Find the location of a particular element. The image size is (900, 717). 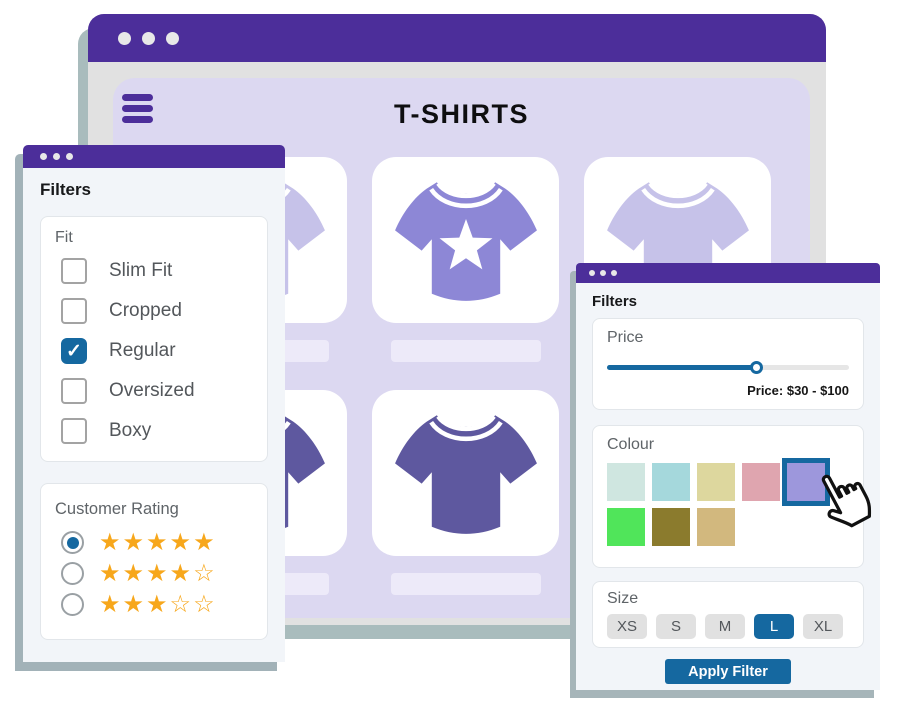

size-option-xl: XL is located at coordinates (823, 626).